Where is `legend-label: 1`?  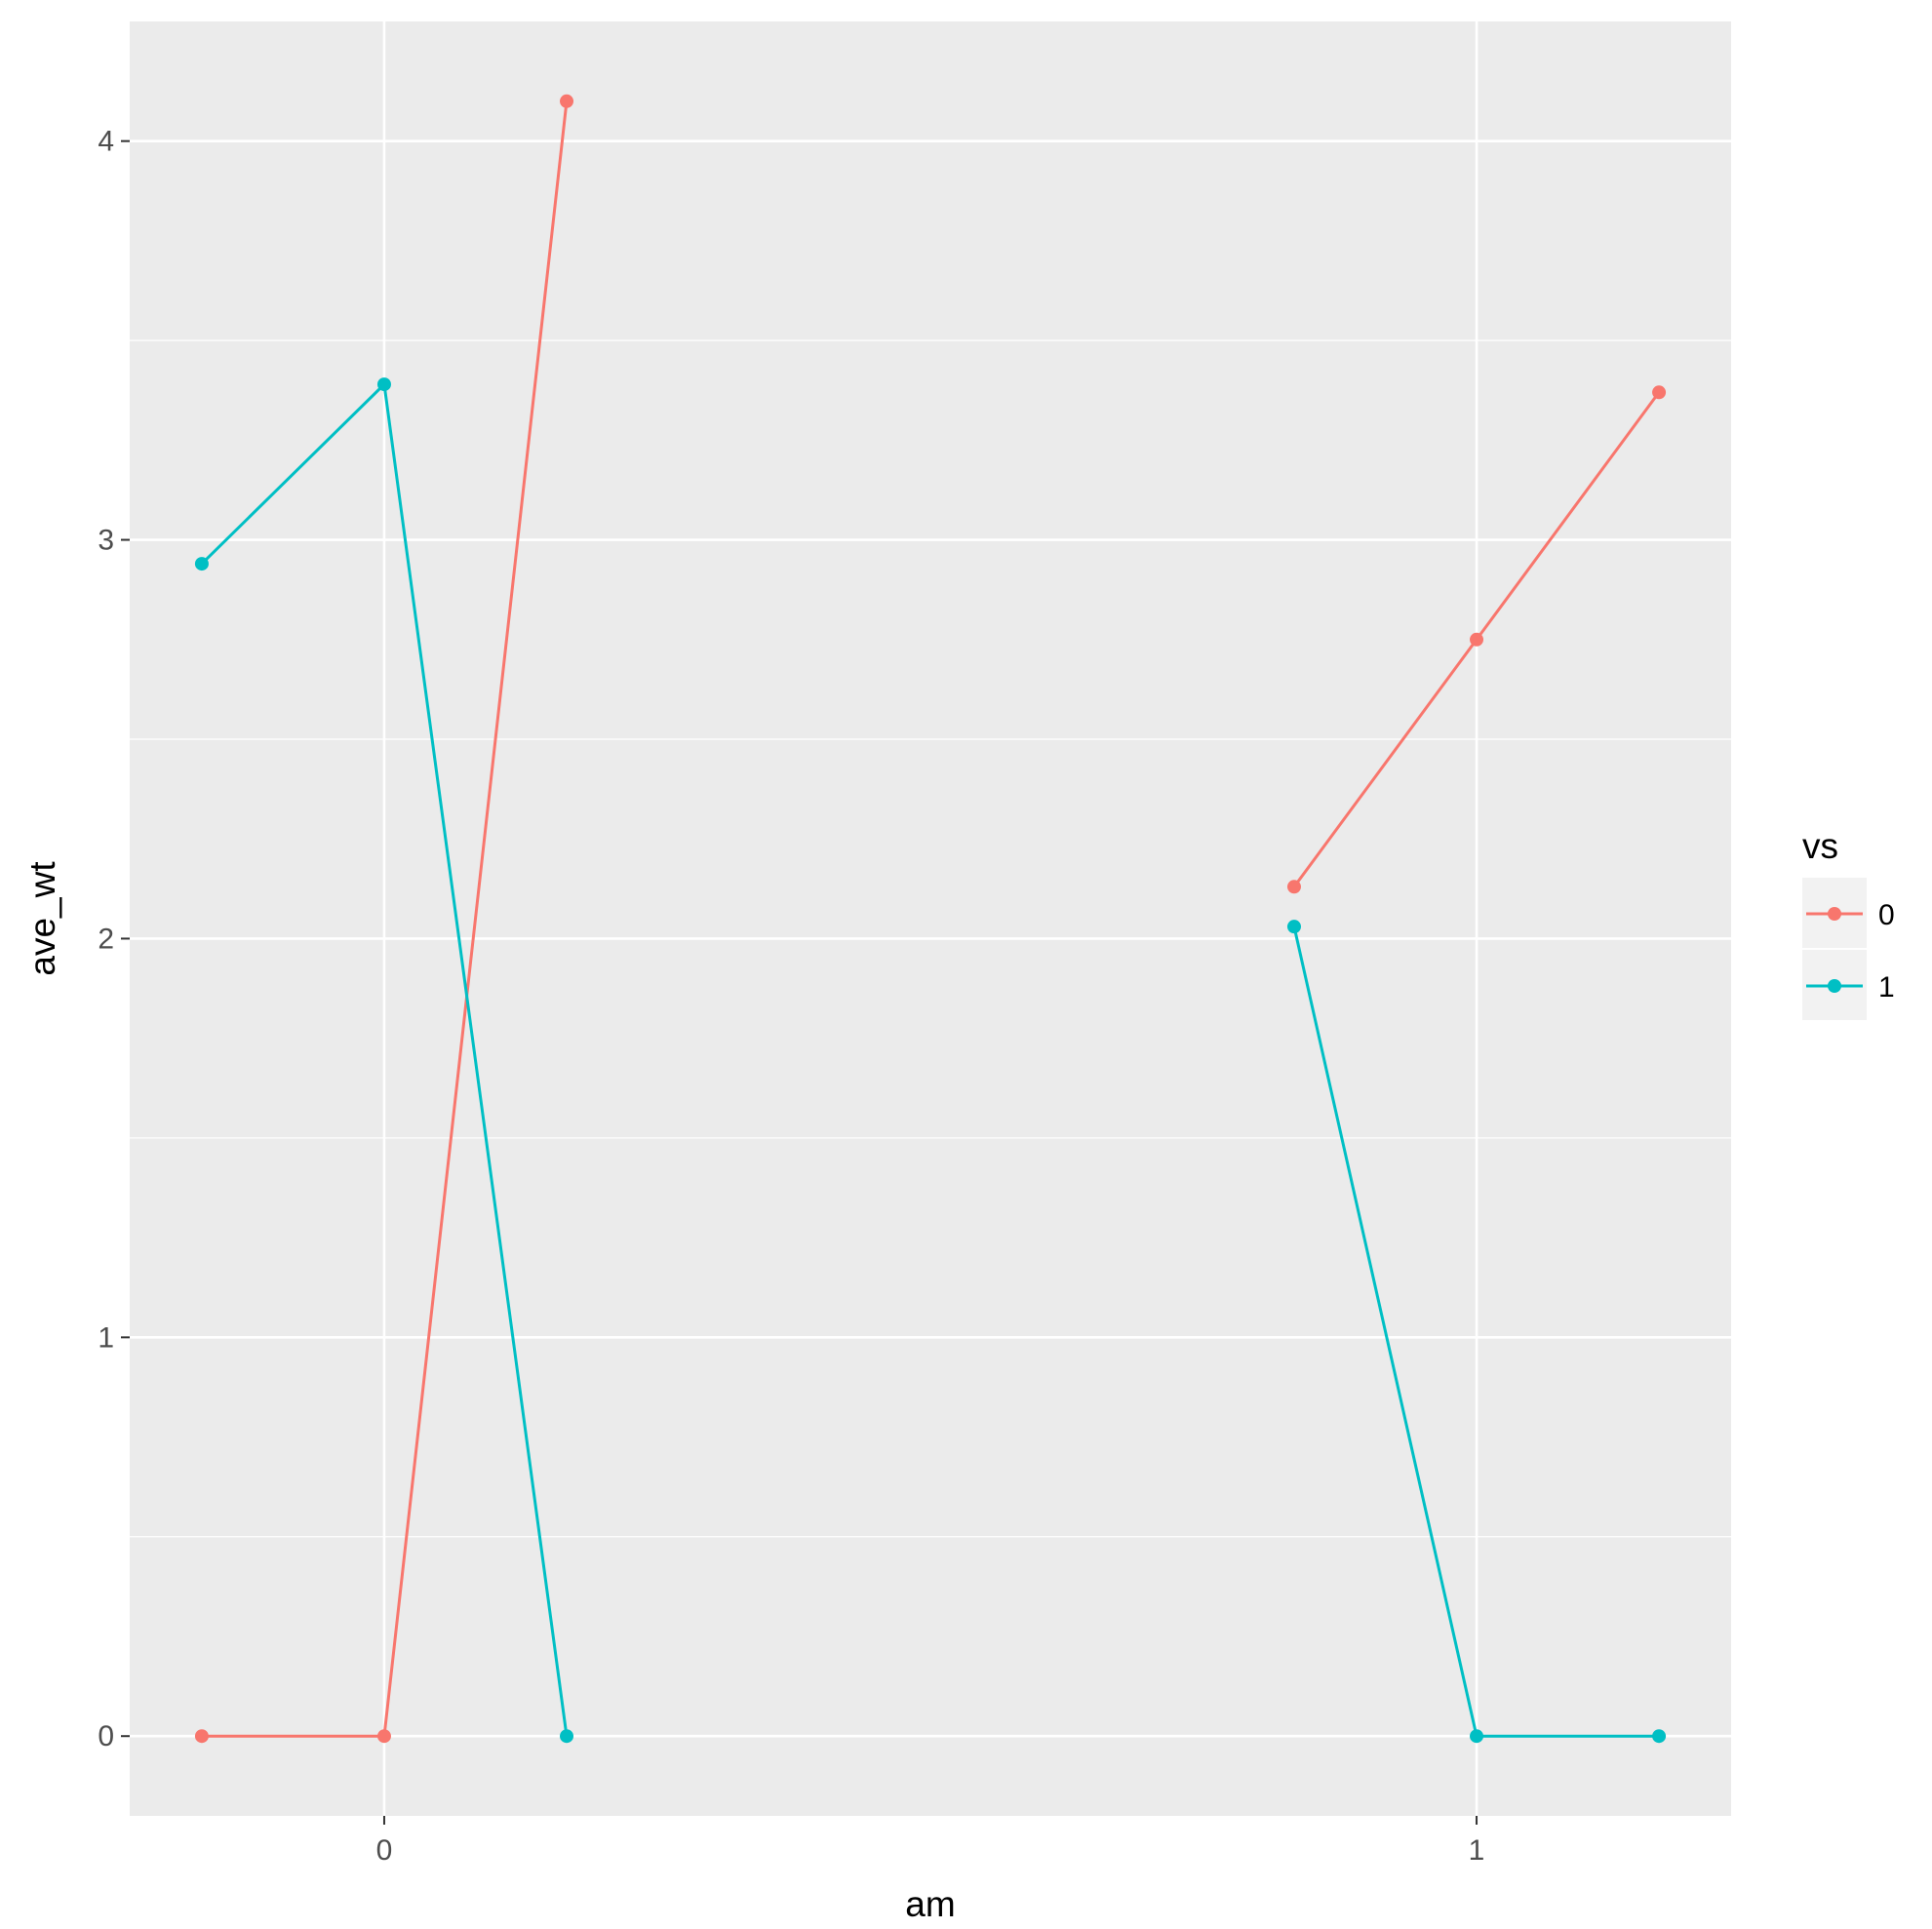
legend-label: 1 is located at coordinates (1886, 987).